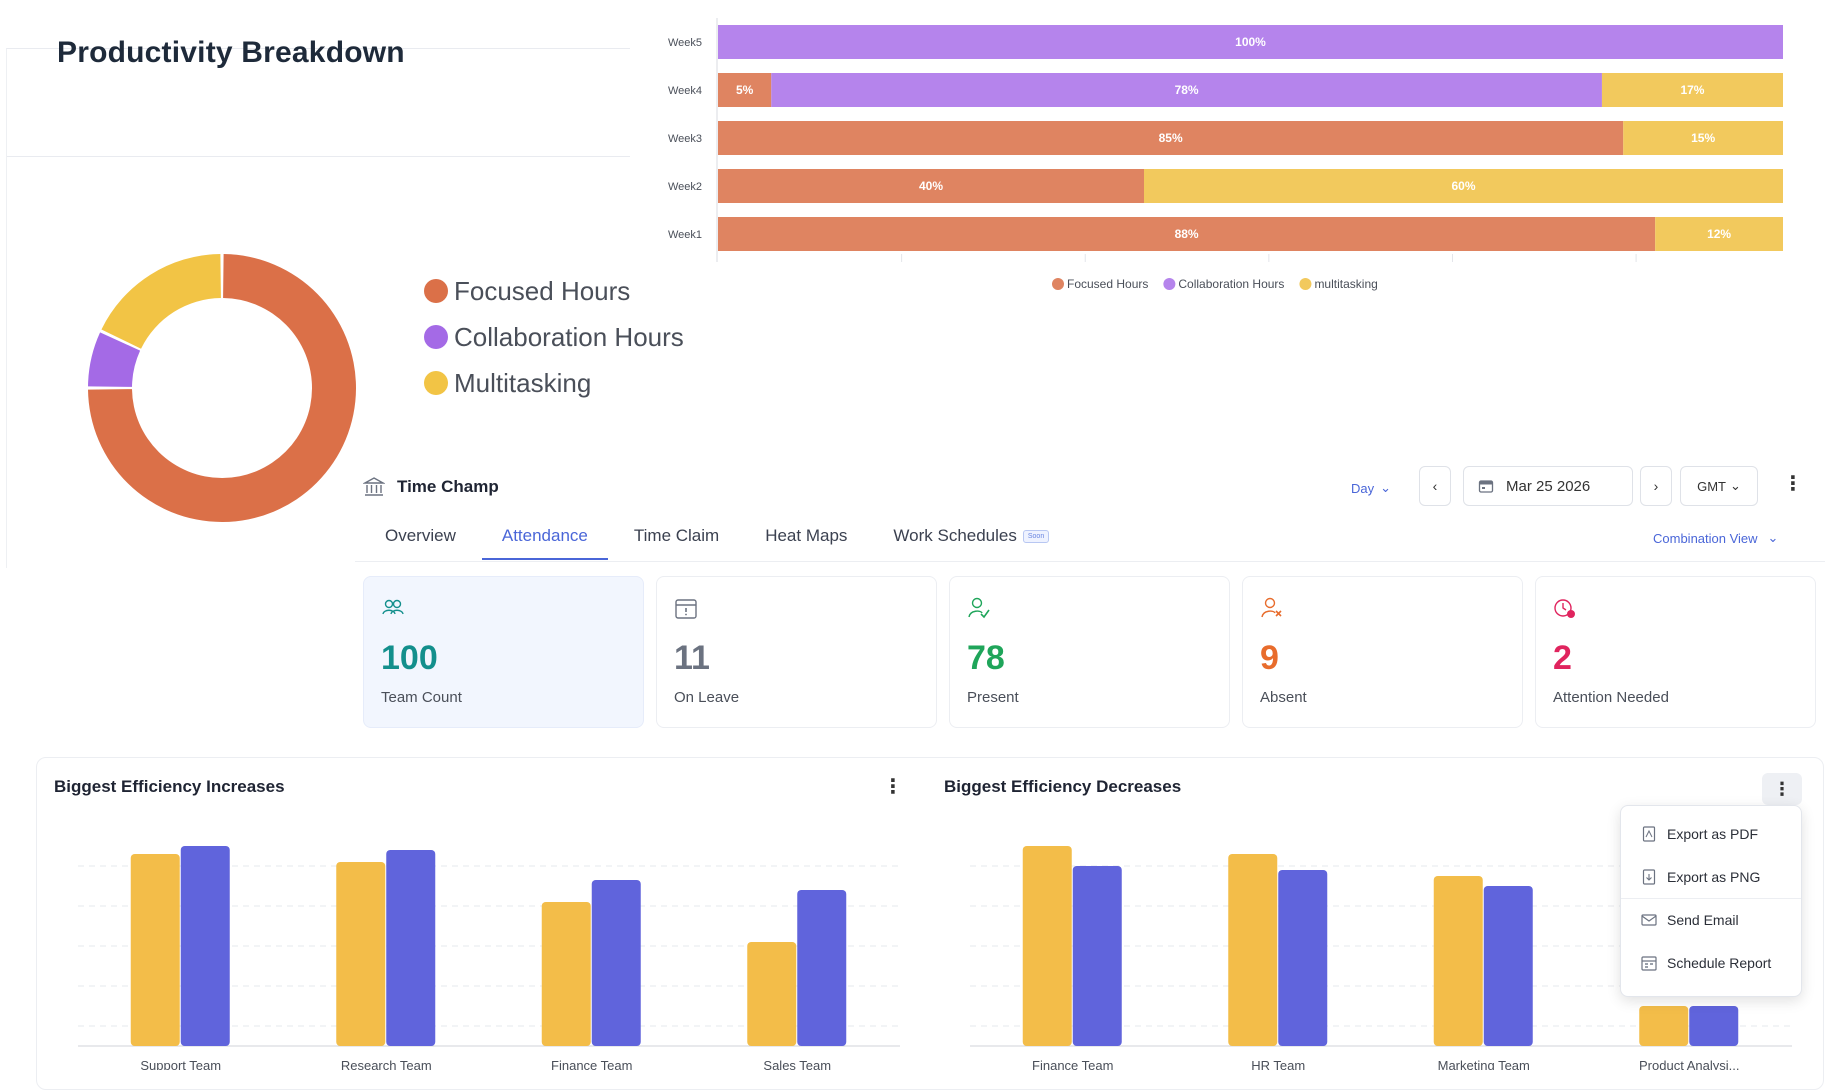 This screenshot has width=1825, height=1090. What do you see at coordinates (1345, 284) in the screenshot?
I see `legend-label: multitasking` at bounding box center [1345, 284].